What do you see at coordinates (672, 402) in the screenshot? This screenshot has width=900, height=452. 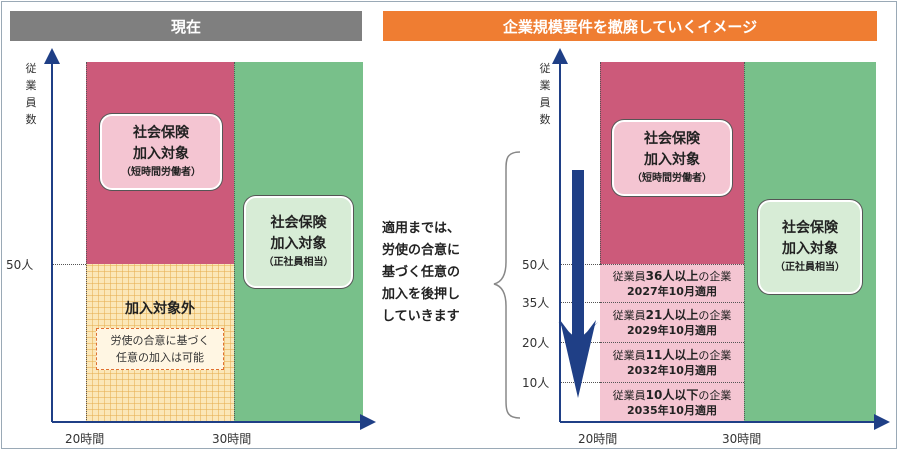 I see `phase-10-or-less: 従業員10人以下の企業 2035年10月適用` at bounding box center [672, 402].